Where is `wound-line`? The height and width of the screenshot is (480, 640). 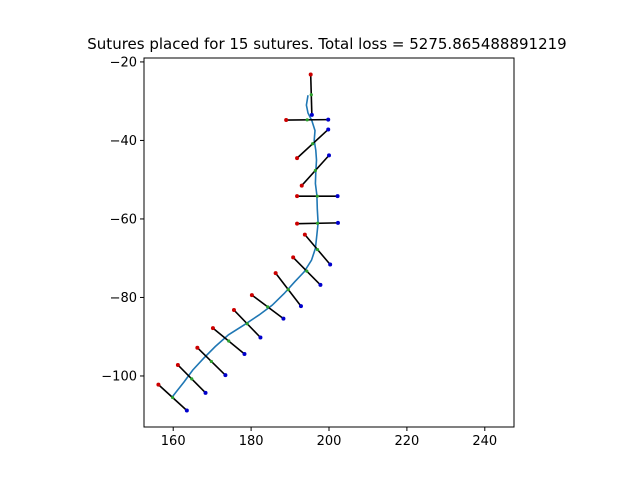 wound-line is located at coordinates (245, 247).